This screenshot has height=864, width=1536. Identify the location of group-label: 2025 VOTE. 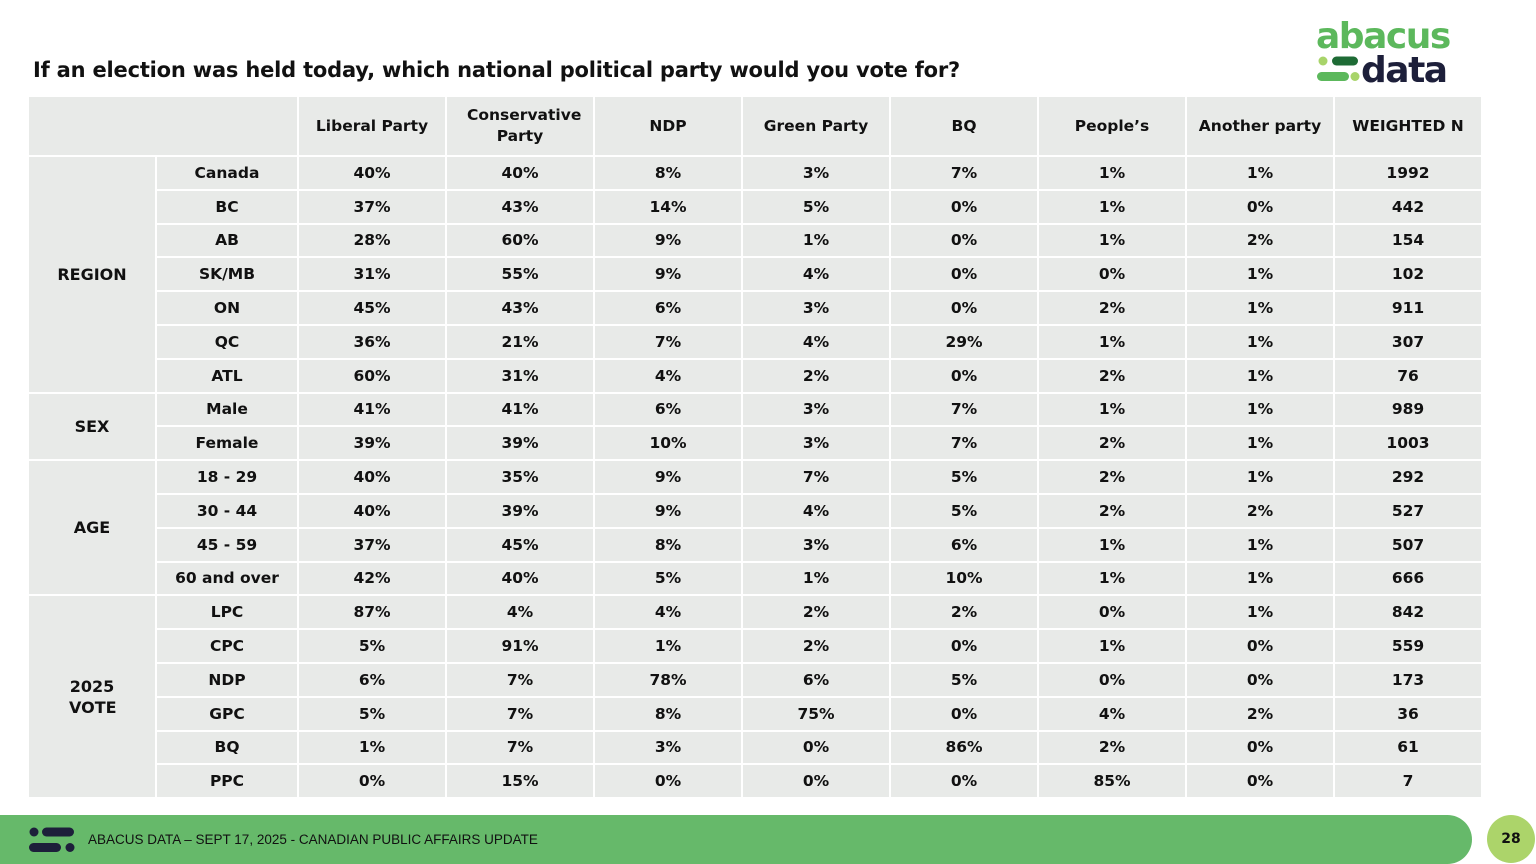
(92, 697).